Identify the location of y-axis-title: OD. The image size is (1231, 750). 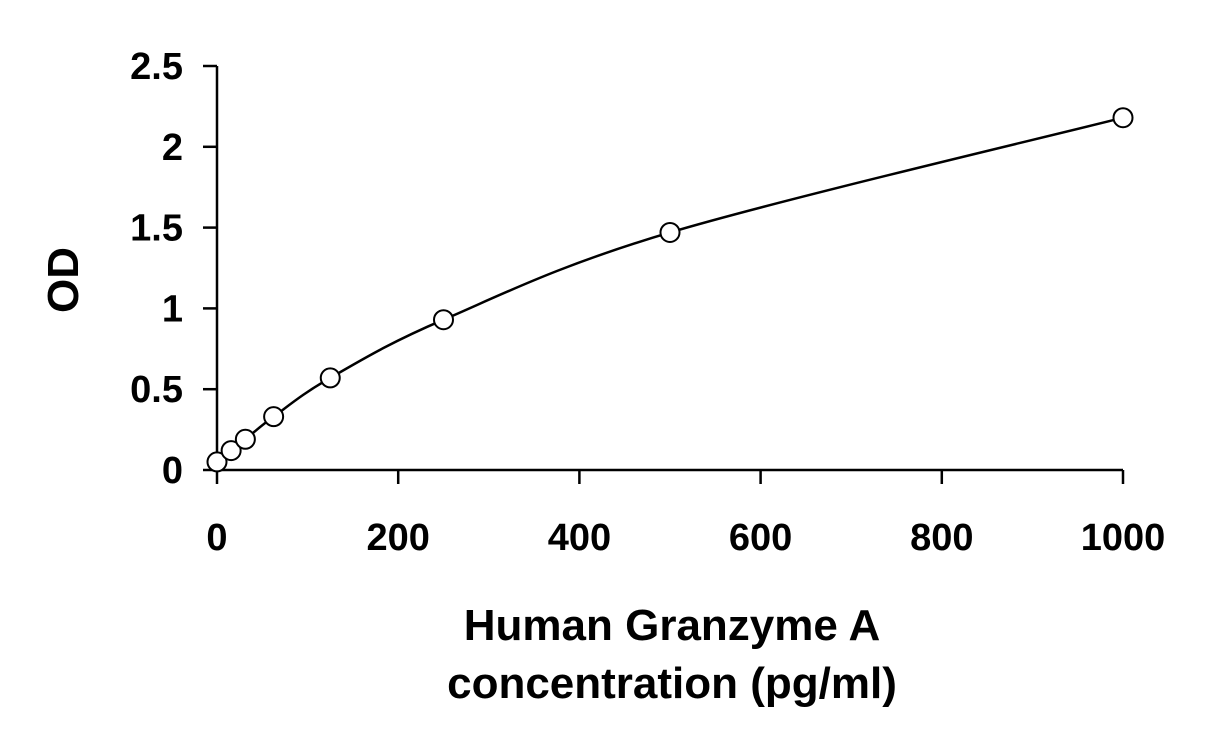
(63, 280).